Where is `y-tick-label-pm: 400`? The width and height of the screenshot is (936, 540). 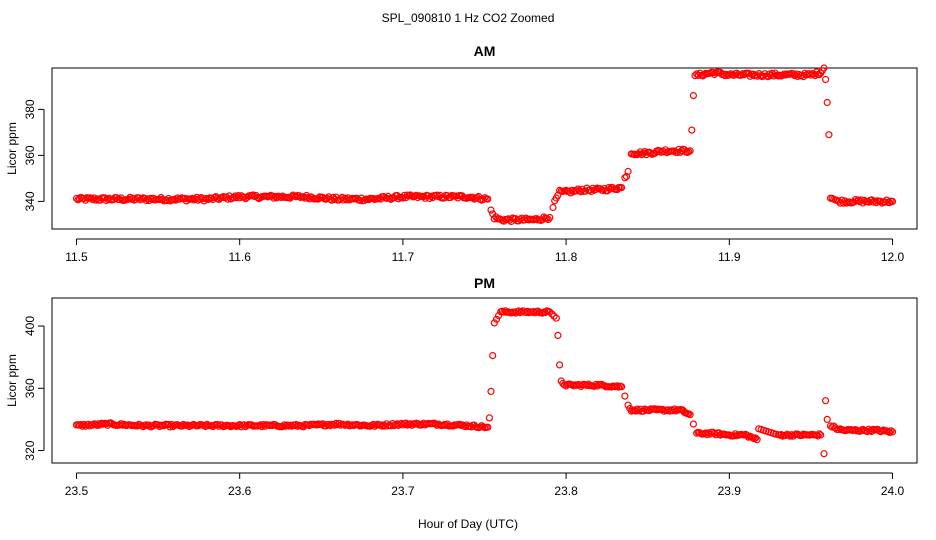 y-tick-label-pm: 400 is located at coordinates (30, 326).